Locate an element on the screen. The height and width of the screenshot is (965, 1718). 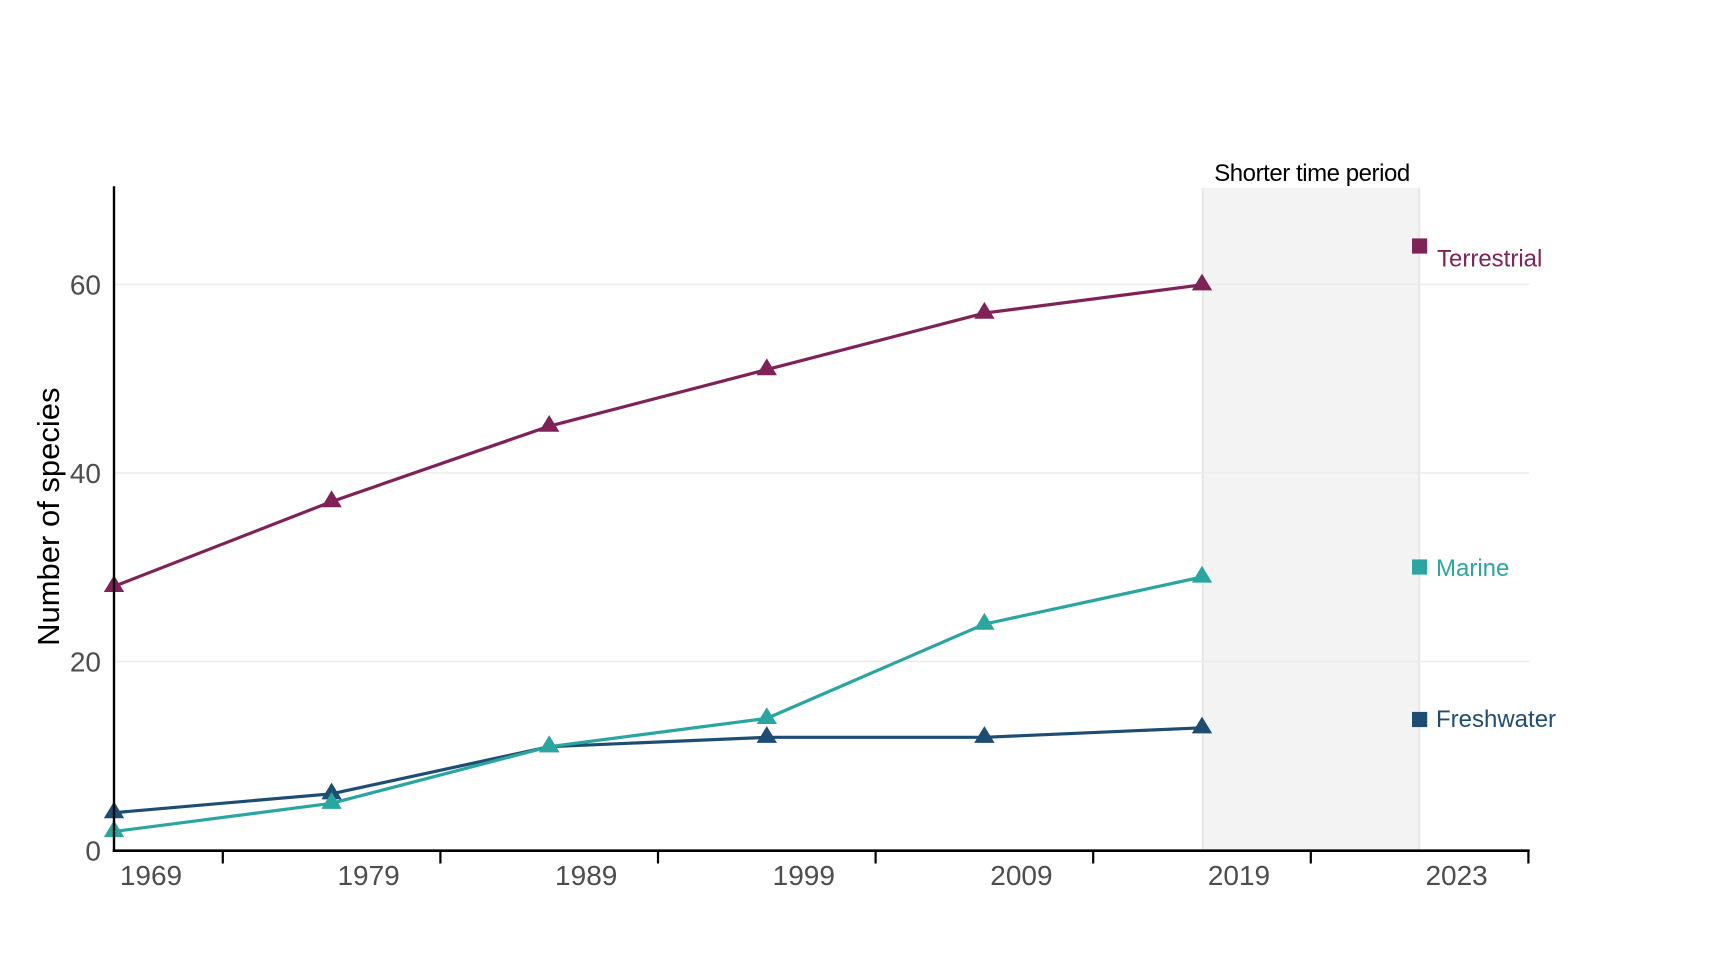
svg-text: 20 is located at coordinates (85, 662).